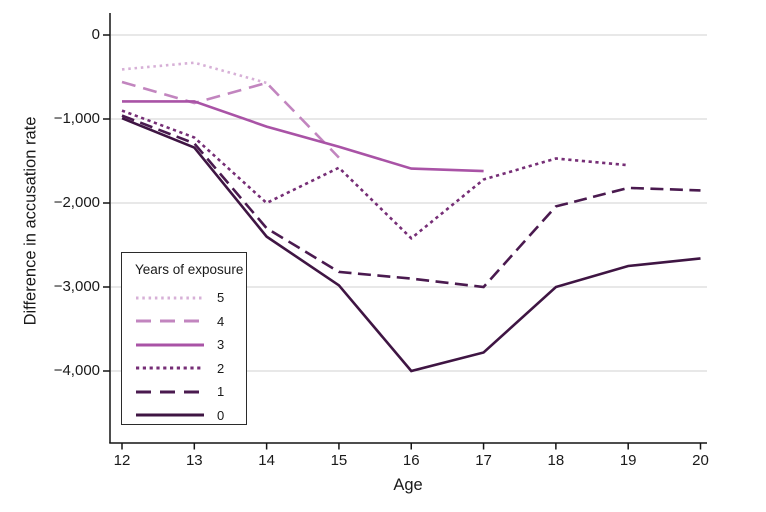 This screenshot has height=512, width=766. I want to click on legend-row-1: 1, so click(190, 392).